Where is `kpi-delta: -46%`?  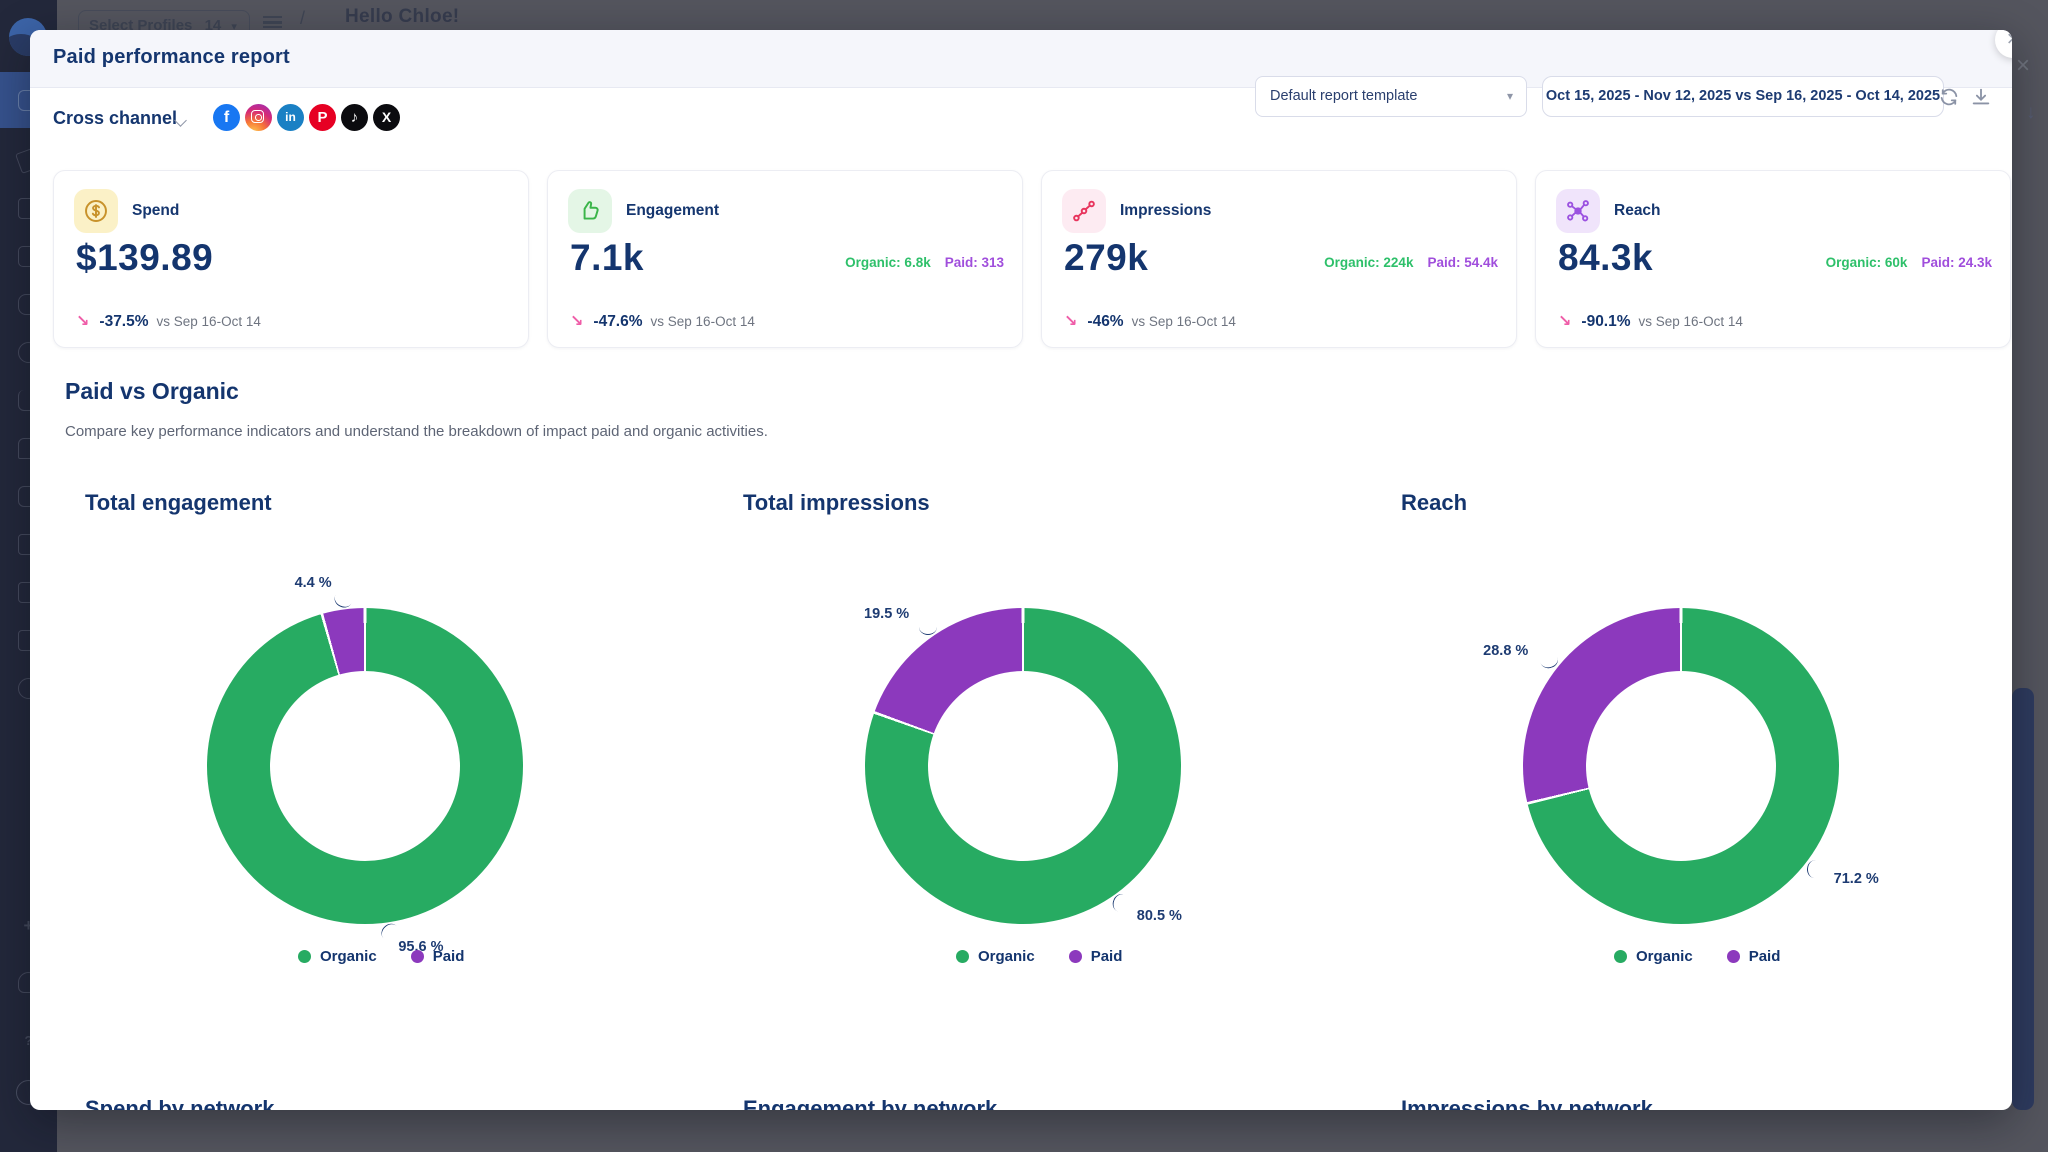
kpi-delta: -46% is located at coordinates (1105, 321).